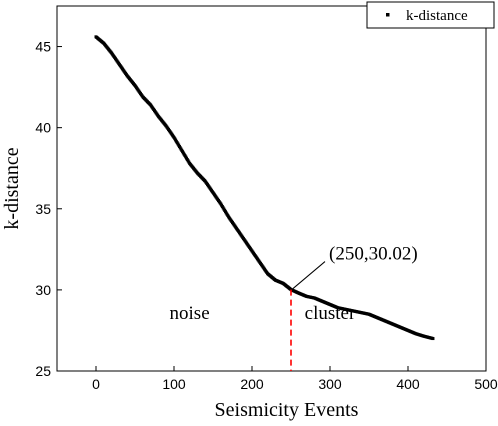 The image size is (498, 426). Describe the element at coordinates (12, 188) in the screenshot. I see `y-axis-title: k-distance` at that location.